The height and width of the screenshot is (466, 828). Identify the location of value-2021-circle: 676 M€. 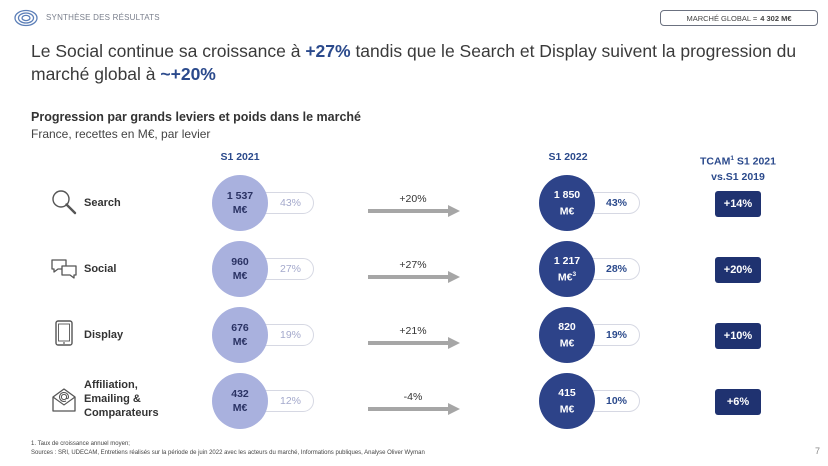
(240, 335).